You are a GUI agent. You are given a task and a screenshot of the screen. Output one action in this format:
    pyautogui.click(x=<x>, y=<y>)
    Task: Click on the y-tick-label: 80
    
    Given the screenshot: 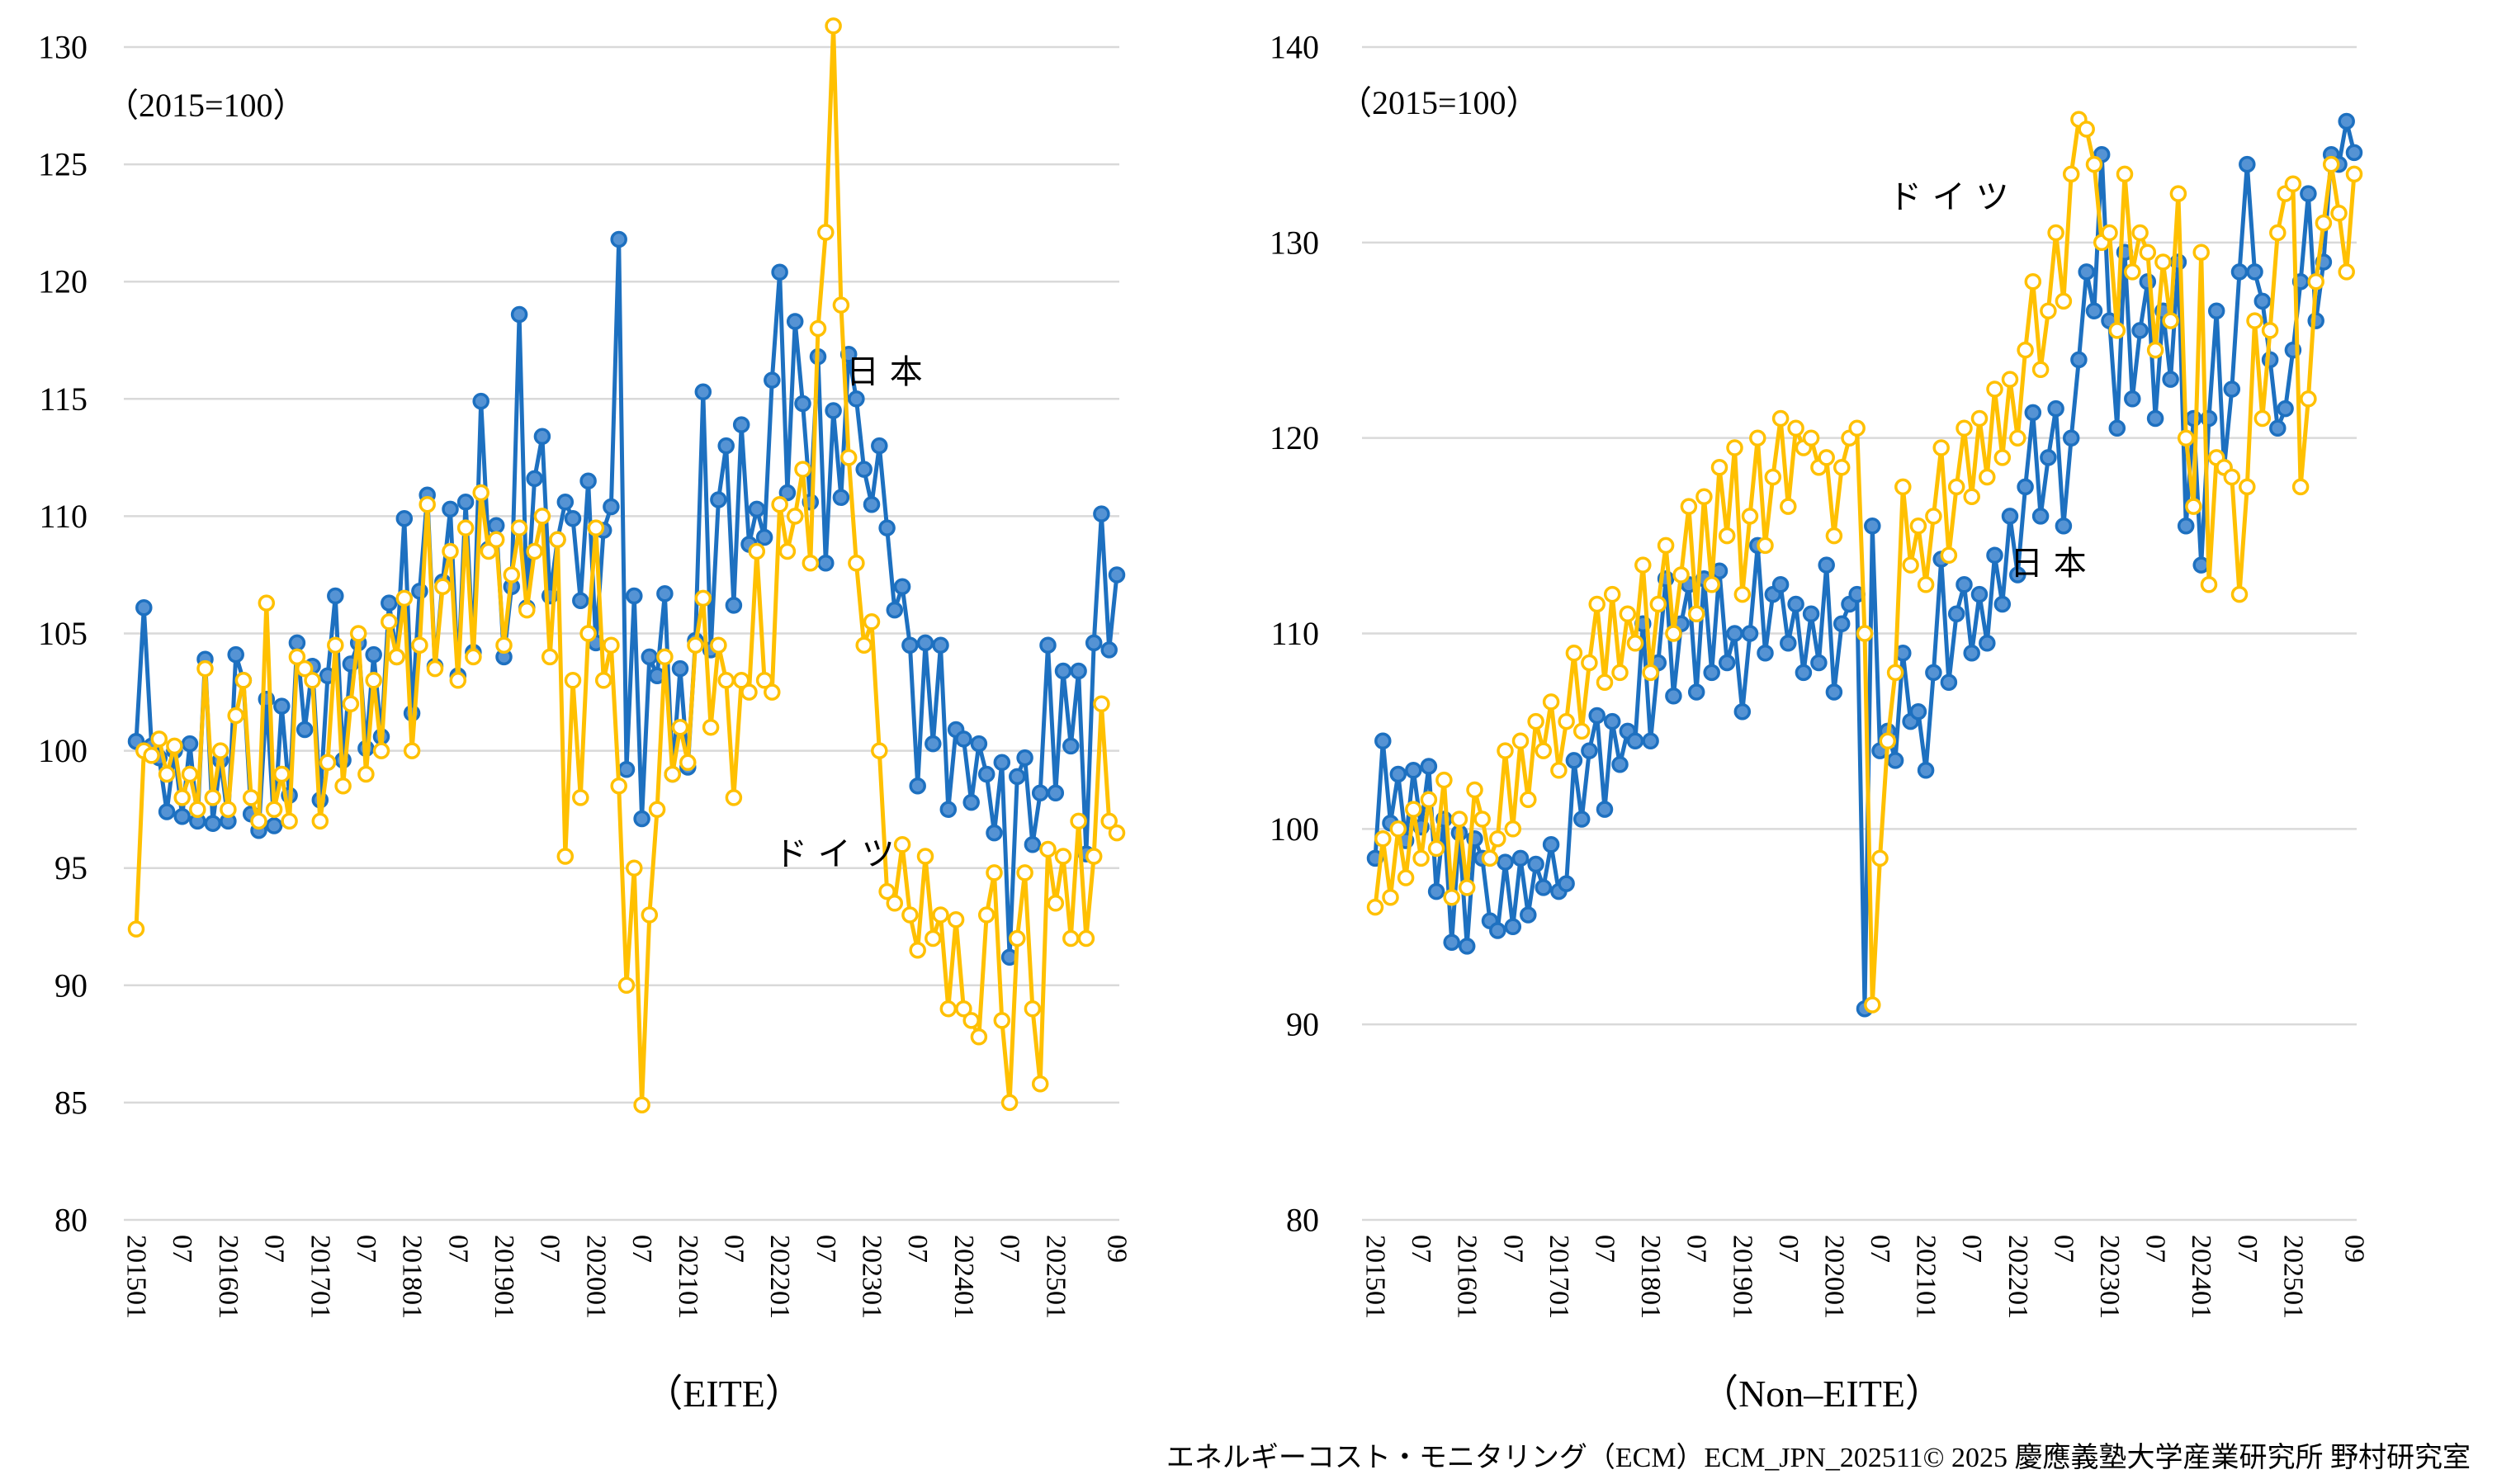 What is the action you would take?
    pyautogui.click(x=1303, y=1220)
    